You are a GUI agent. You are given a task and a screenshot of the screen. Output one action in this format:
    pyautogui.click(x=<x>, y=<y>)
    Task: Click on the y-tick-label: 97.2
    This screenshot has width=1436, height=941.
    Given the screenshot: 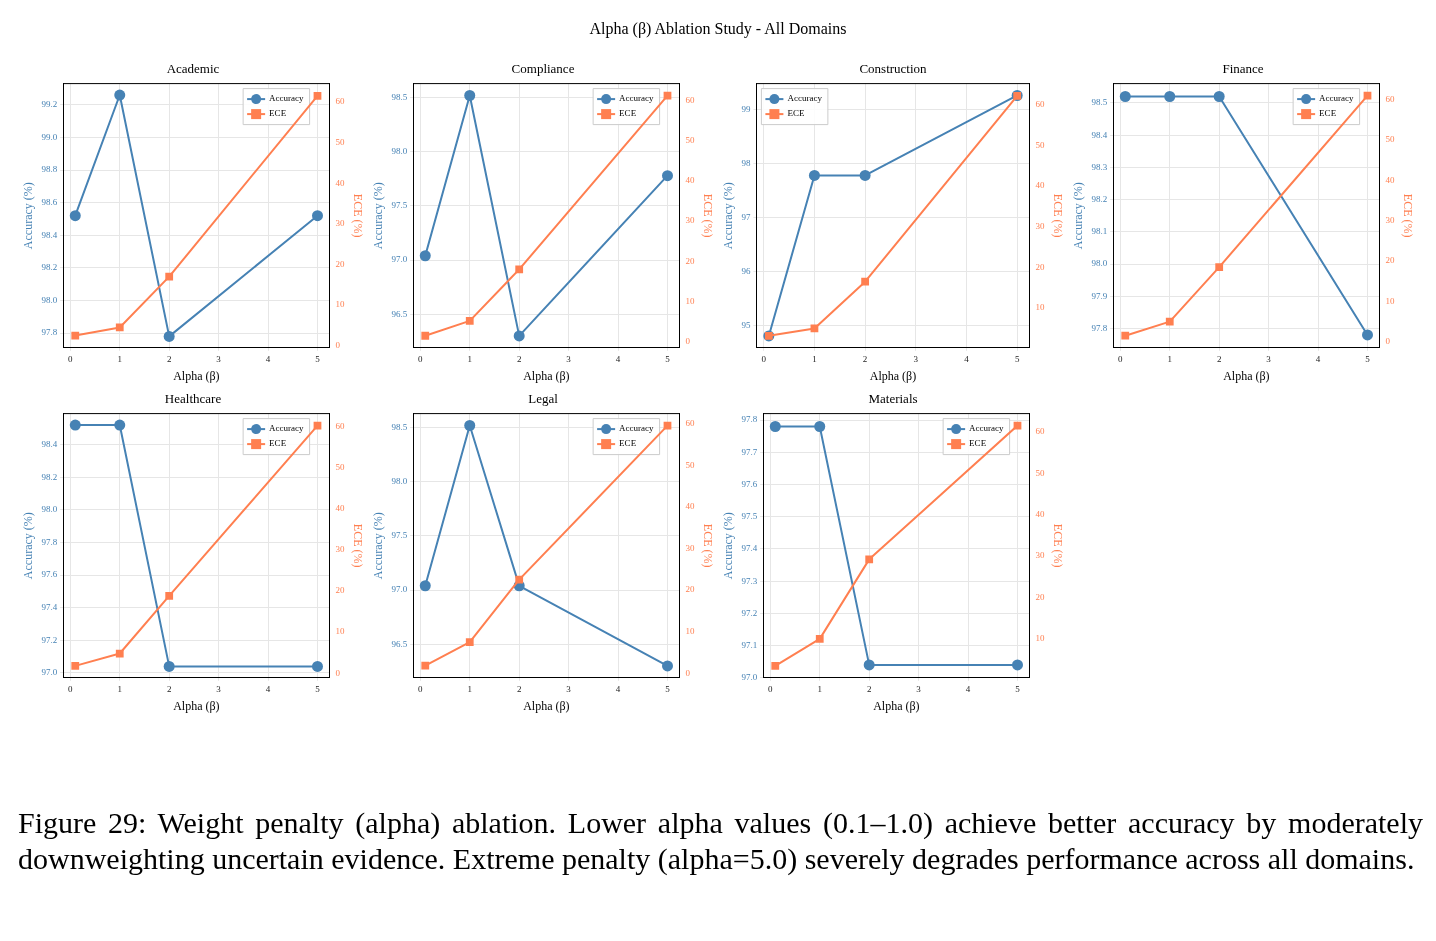 What is the action you would take?
    pyautogui.click(x=749, y=612)
    